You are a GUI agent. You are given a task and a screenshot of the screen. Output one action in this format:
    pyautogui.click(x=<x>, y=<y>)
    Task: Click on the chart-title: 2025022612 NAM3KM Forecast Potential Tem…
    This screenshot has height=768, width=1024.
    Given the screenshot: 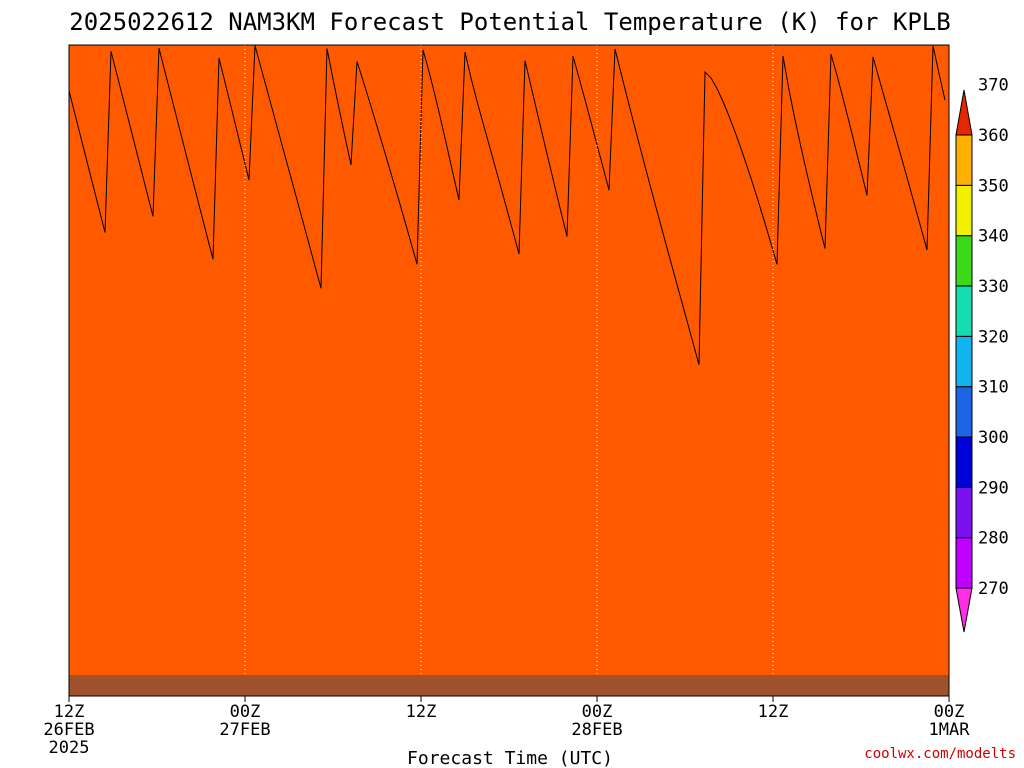 What is the action you would take?
    pyautogui.click(x=509, y=22)
    